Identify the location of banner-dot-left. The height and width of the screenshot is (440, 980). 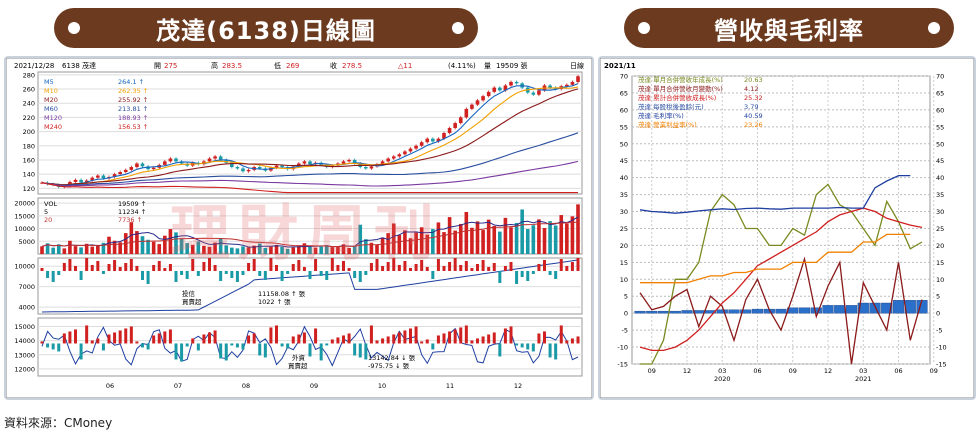
(74, 28).